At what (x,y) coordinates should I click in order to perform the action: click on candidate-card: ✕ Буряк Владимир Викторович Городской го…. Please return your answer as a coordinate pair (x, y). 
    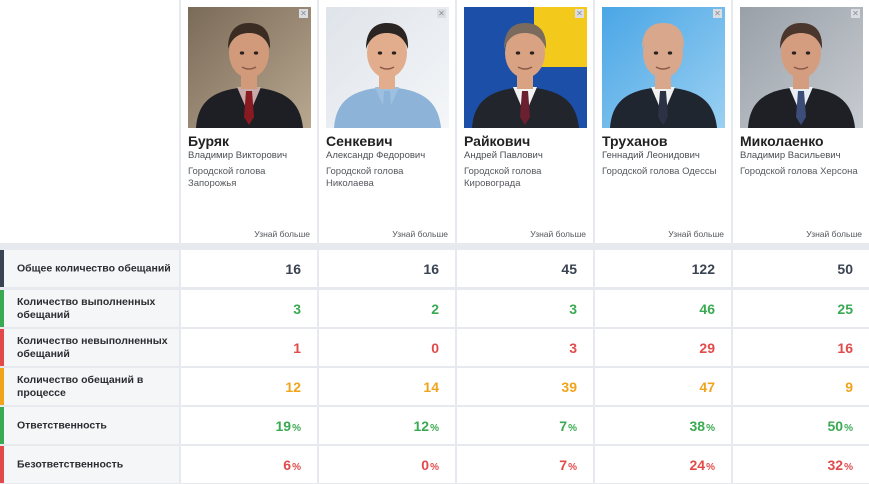
    Looking at the image, I should click on (249, 121).